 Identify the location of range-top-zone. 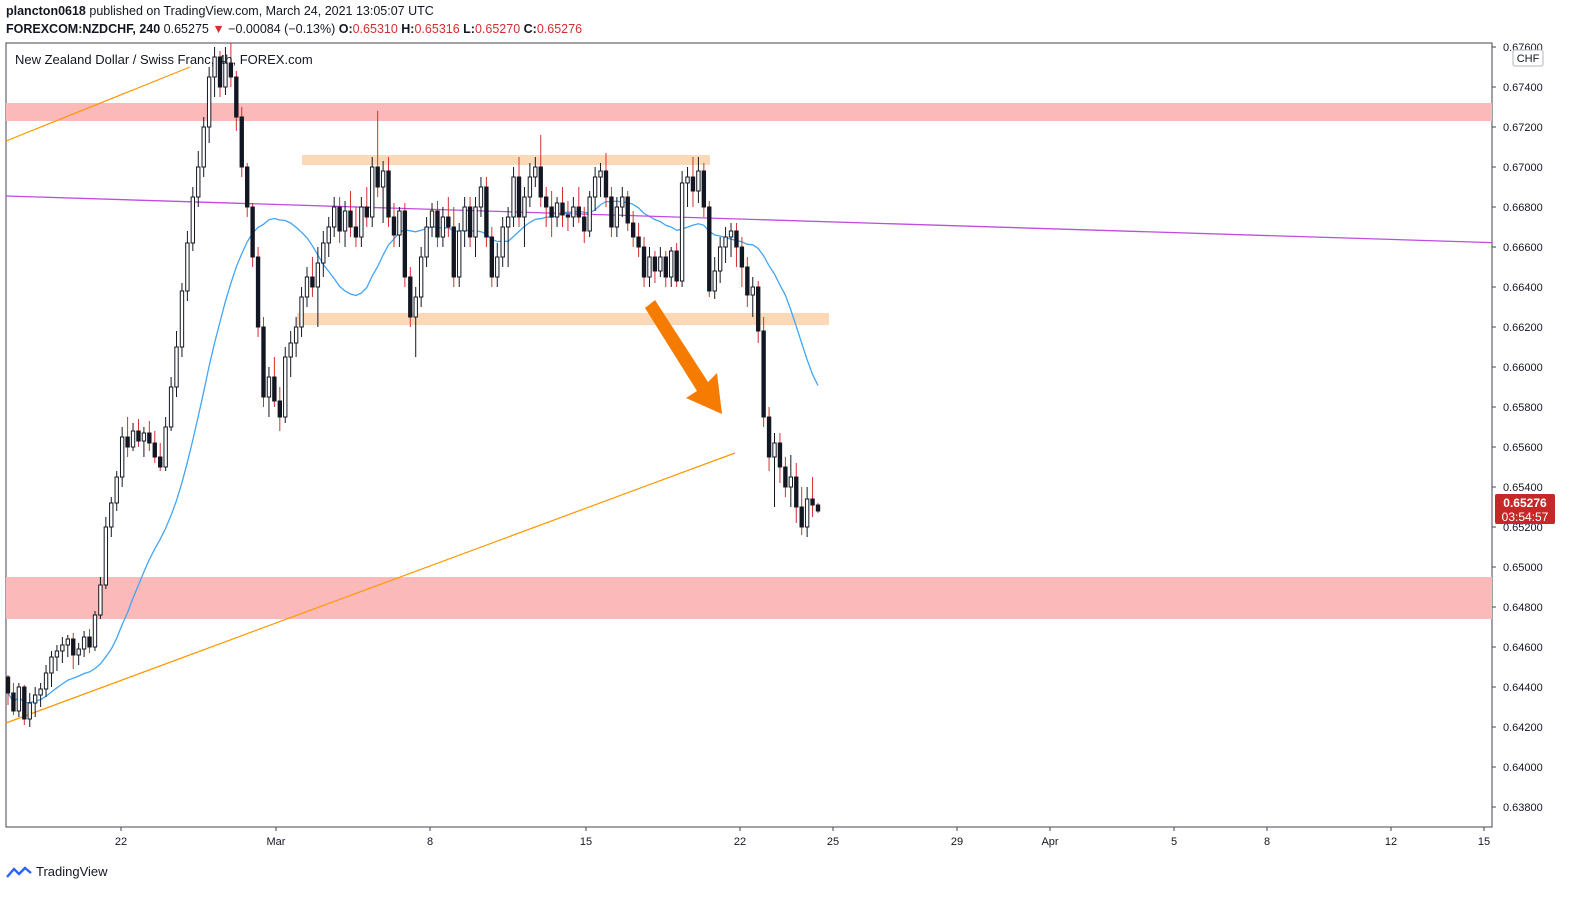
(506, 160).